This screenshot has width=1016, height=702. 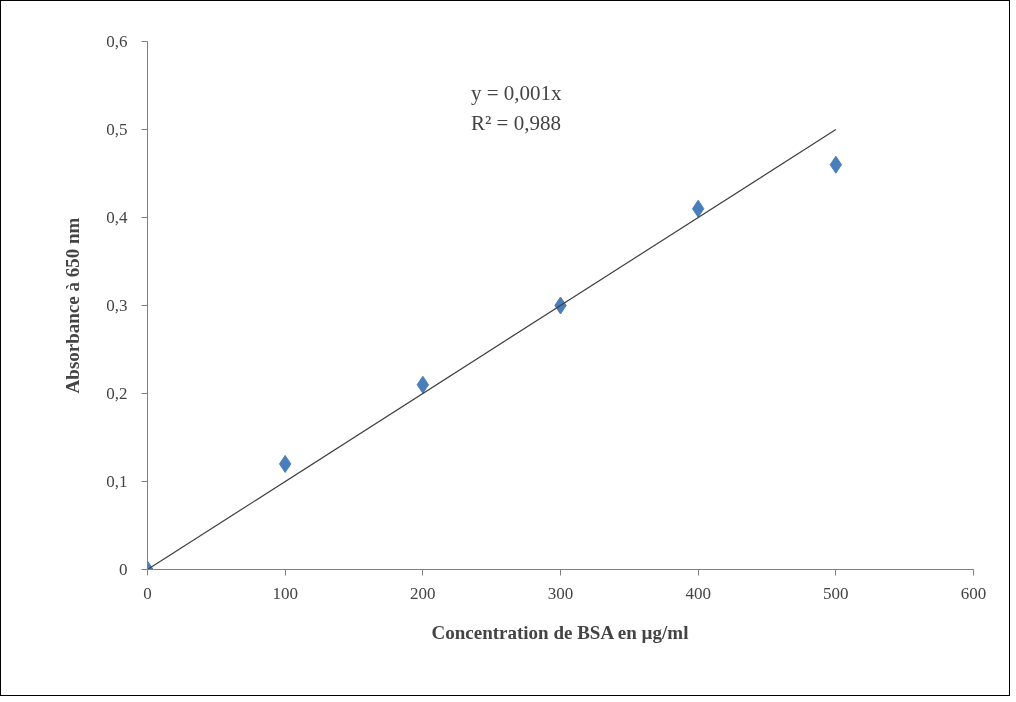 I want to click on y-tick-label: 0,6, so click(x=117, y=41).